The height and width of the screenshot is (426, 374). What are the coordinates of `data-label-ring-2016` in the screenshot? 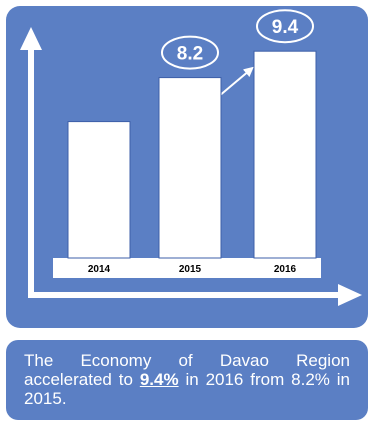 It's located at (285, 26).